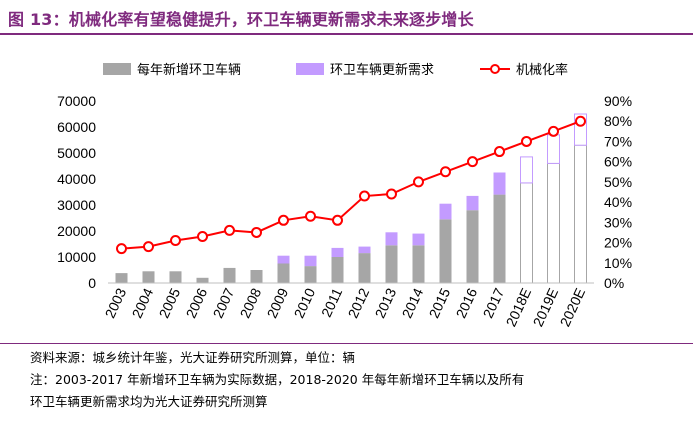 Image resolution: width=693 pixels, height=430 pixels. I want to click on rate-point-2017, so click(499, 152).